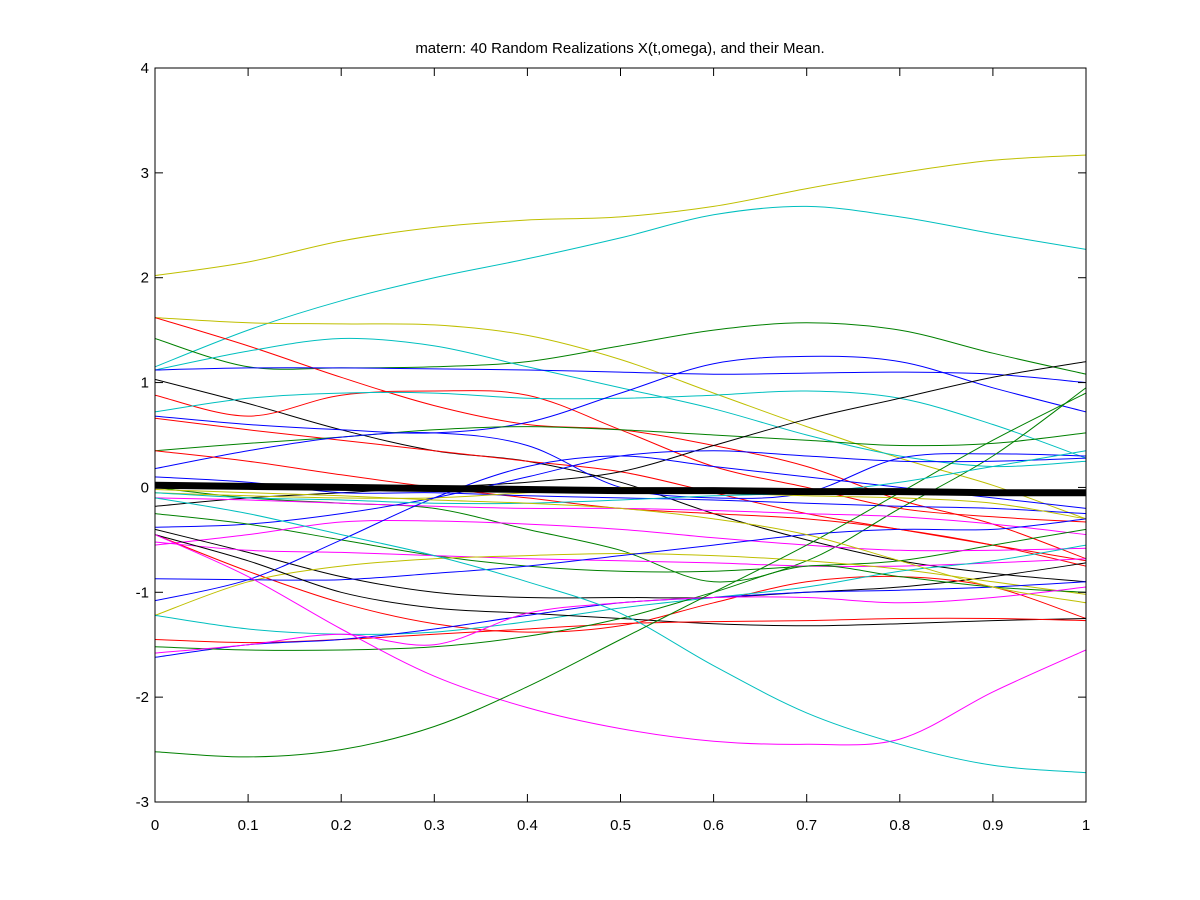 Image resolution: width=1200 pixels, height=900 pixels. What do you see at coordinates (145, 487) in the screenshot?
I see `y-tick-label: 0` at bounding box center [145, 487].